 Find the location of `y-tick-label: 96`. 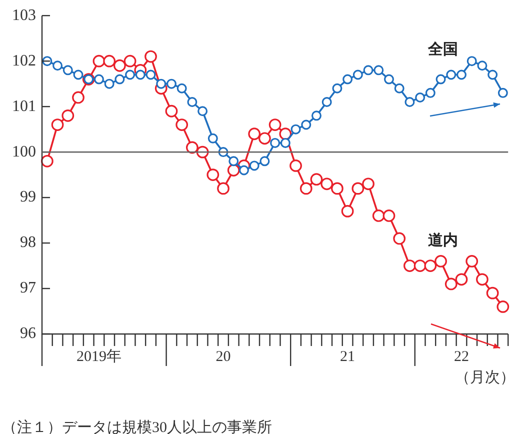

y-tick-label: 96 is located at coordinates (28, 333).